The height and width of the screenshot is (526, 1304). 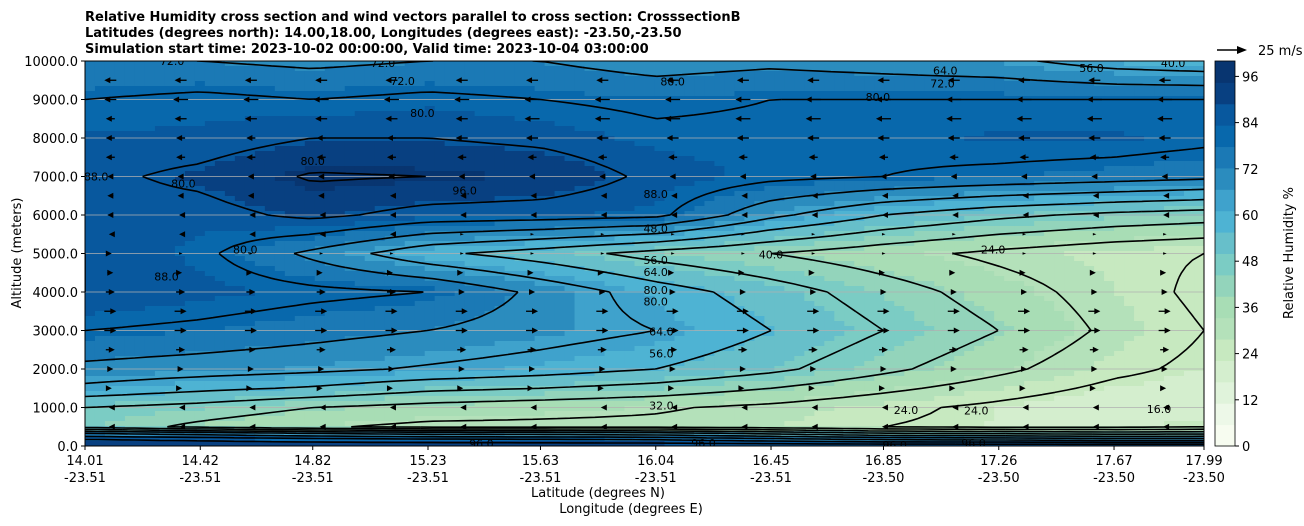 I want to click on x-tick-label-lon: -23.51, so click(x=428, y=478).